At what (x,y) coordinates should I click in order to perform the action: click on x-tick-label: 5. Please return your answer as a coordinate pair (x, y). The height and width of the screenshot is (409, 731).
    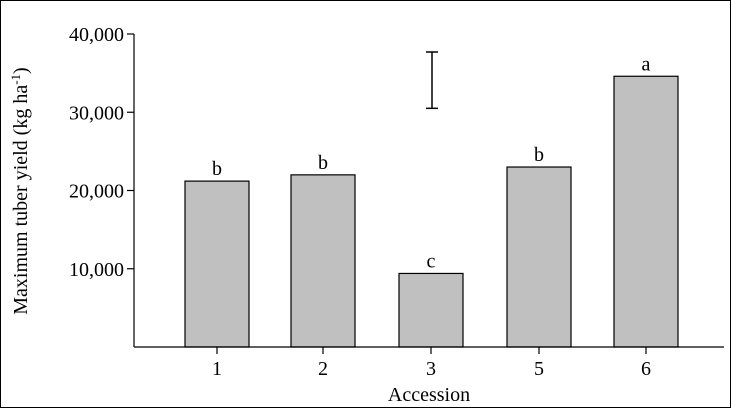
    Looking at the image, I should click on (539, 369).